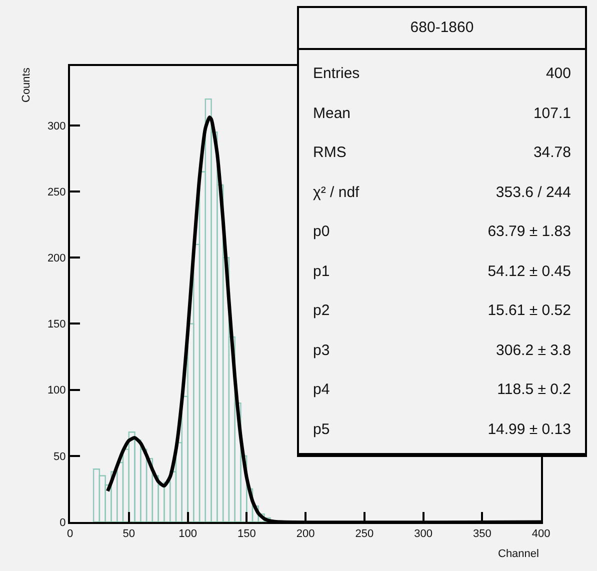  I want to click on annotation: 353.6 / 244, so click(533, 192).